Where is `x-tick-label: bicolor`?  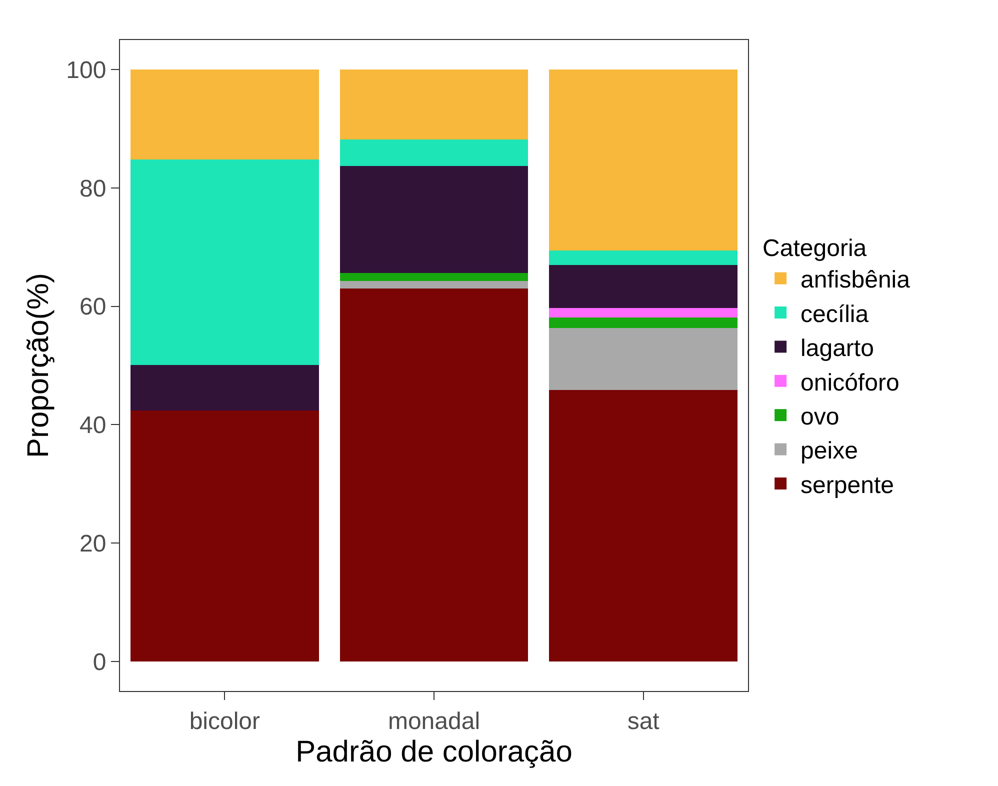
x-tick-label: bicolor is located at coordinates (224, 721).